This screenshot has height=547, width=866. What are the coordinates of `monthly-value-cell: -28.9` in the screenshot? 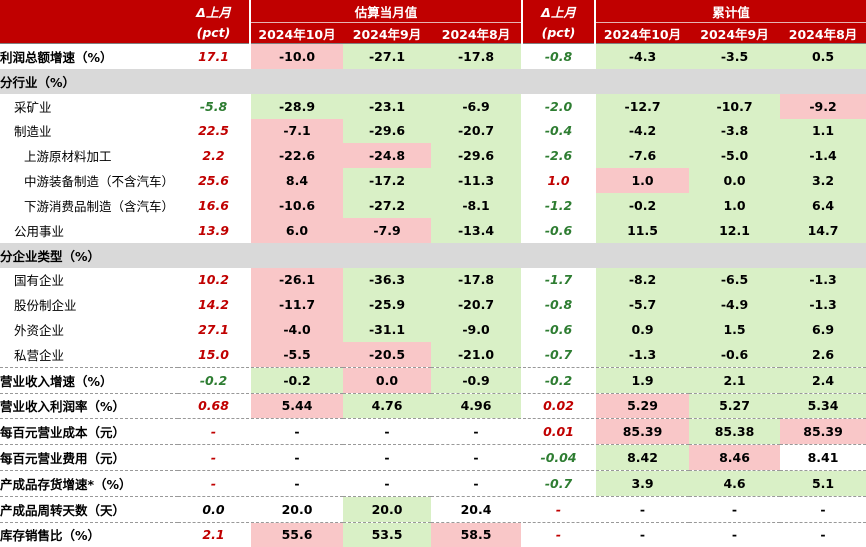 It's located at (296, 106).